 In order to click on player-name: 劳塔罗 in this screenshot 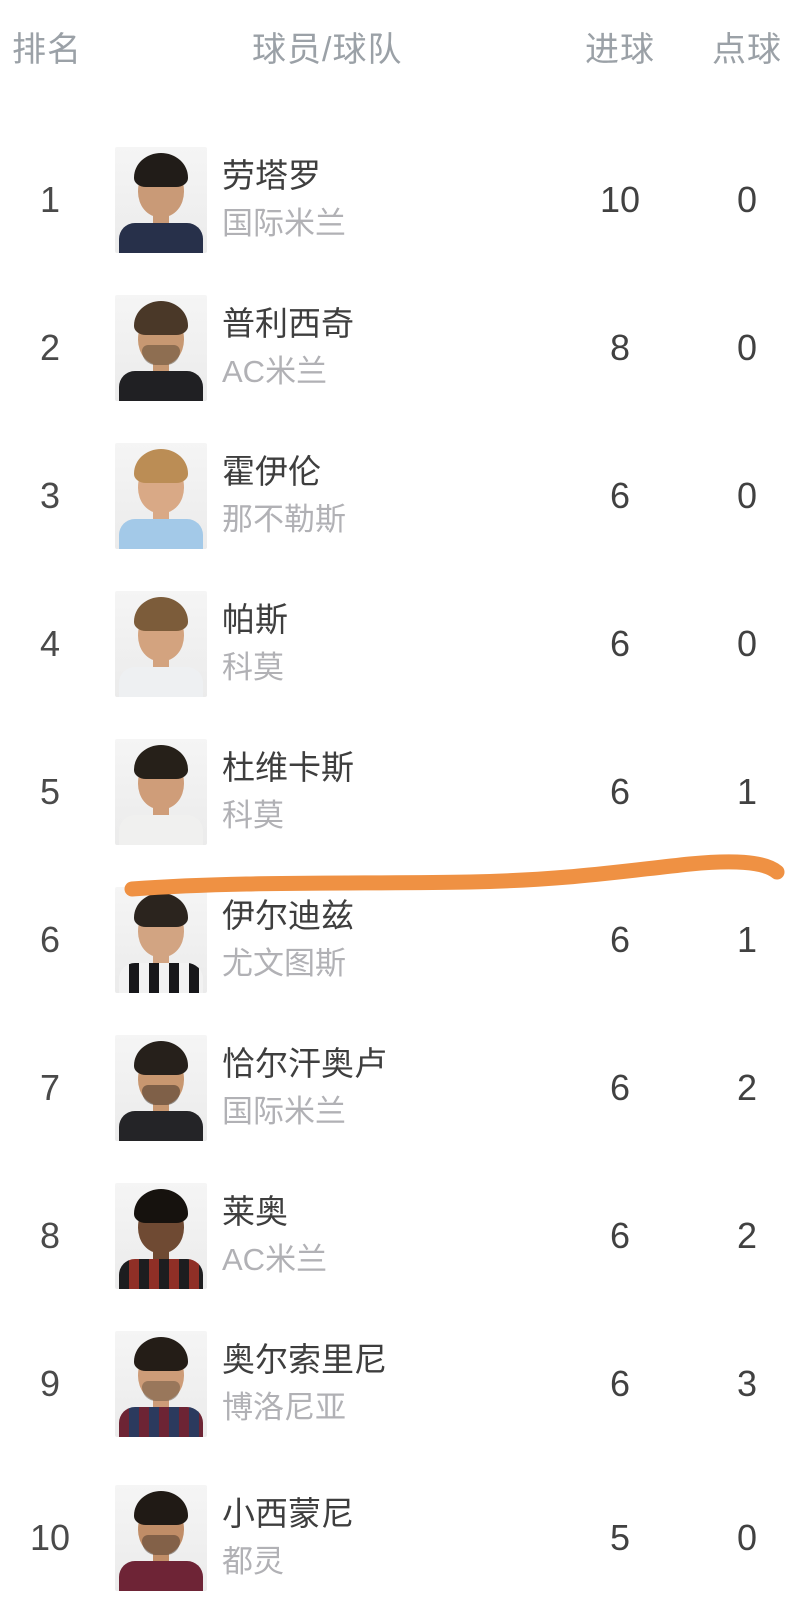, I will do `click(271, 175)`.